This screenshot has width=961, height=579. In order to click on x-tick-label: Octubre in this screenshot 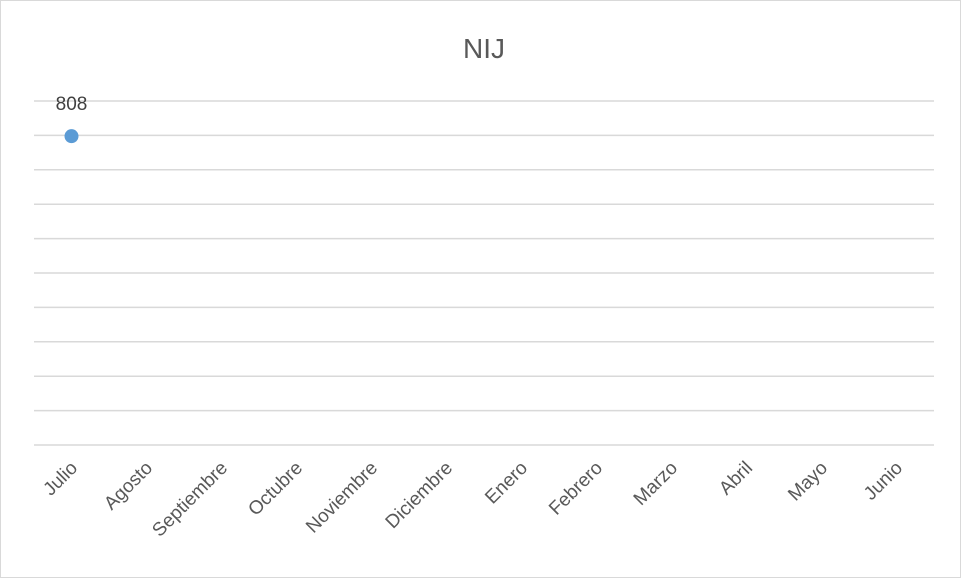, I will do `click(275, 489)`.